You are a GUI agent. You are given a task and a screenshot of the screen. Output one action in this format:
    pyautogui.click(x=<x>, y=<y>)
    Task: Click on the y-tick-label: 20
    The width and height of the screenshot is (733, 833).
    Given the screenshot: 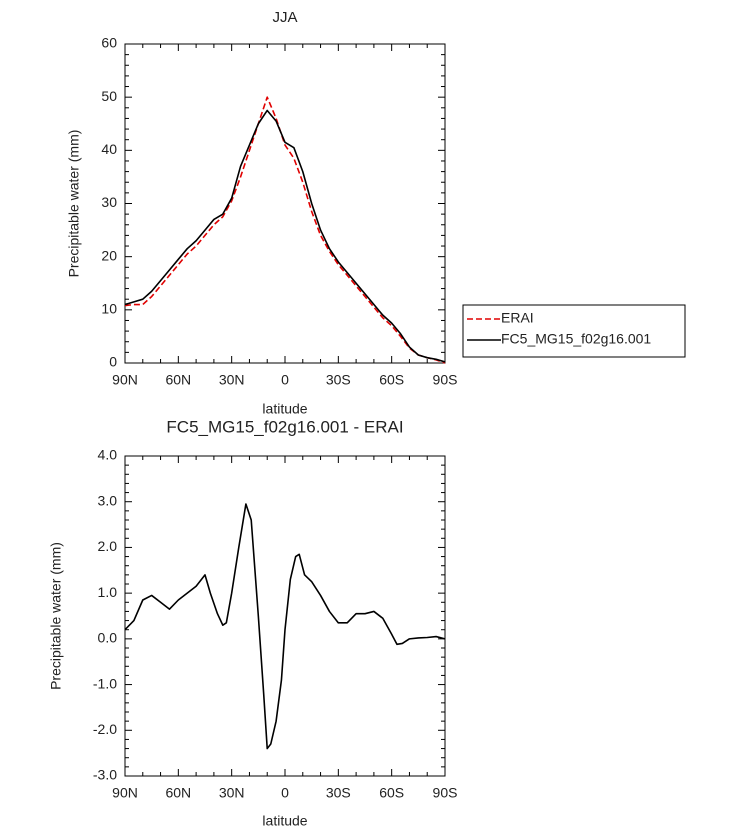 What is the action you would take?
    pyautogui.click(x=109, y=255)
    